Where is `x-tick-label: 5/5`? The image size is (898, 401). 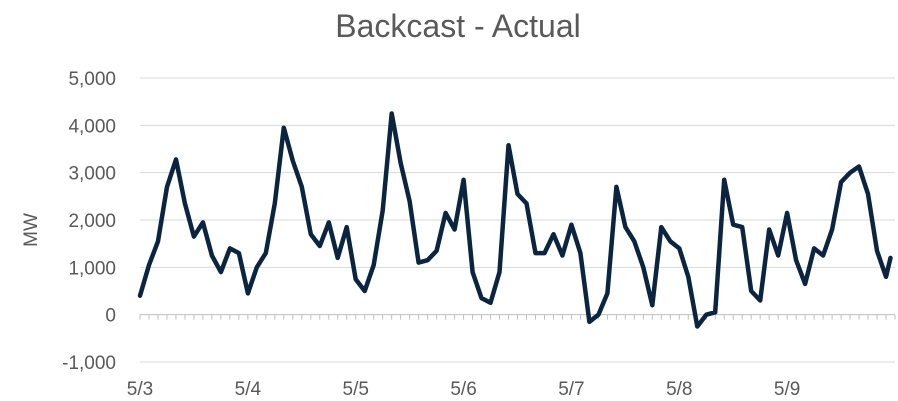
x-tick-label: 5/5 is located at coordinates (356, 389).